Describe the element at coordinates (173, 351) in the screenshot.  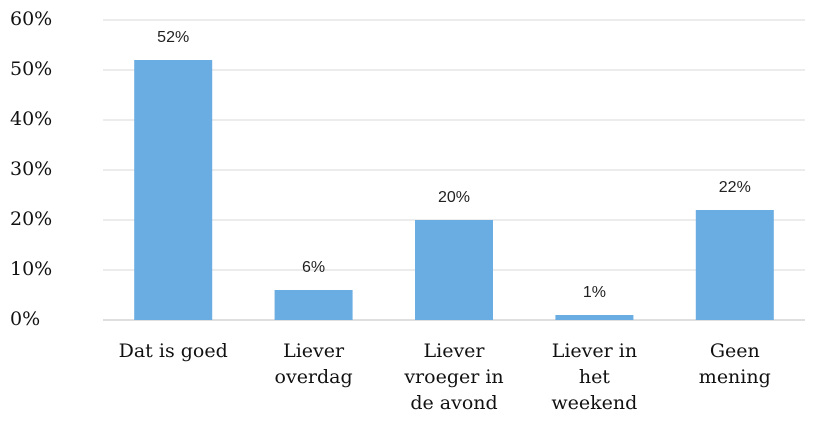
I see `x-tick-label: Dat is goed` at that location.